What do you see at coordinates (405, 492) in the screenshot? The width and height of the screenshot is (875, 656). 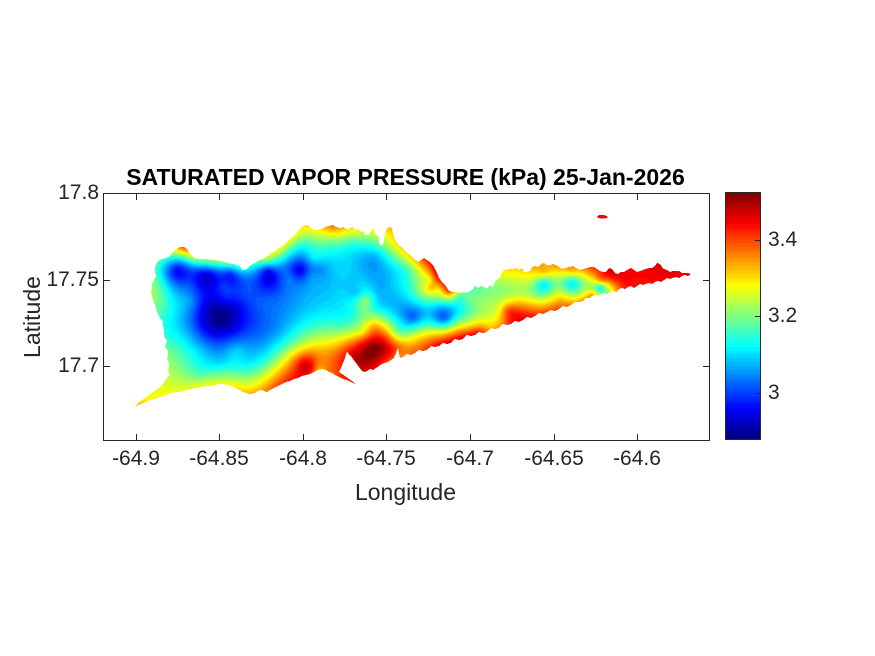 I see `x-axis-label: Longitude` at bounding box center [405, 492].